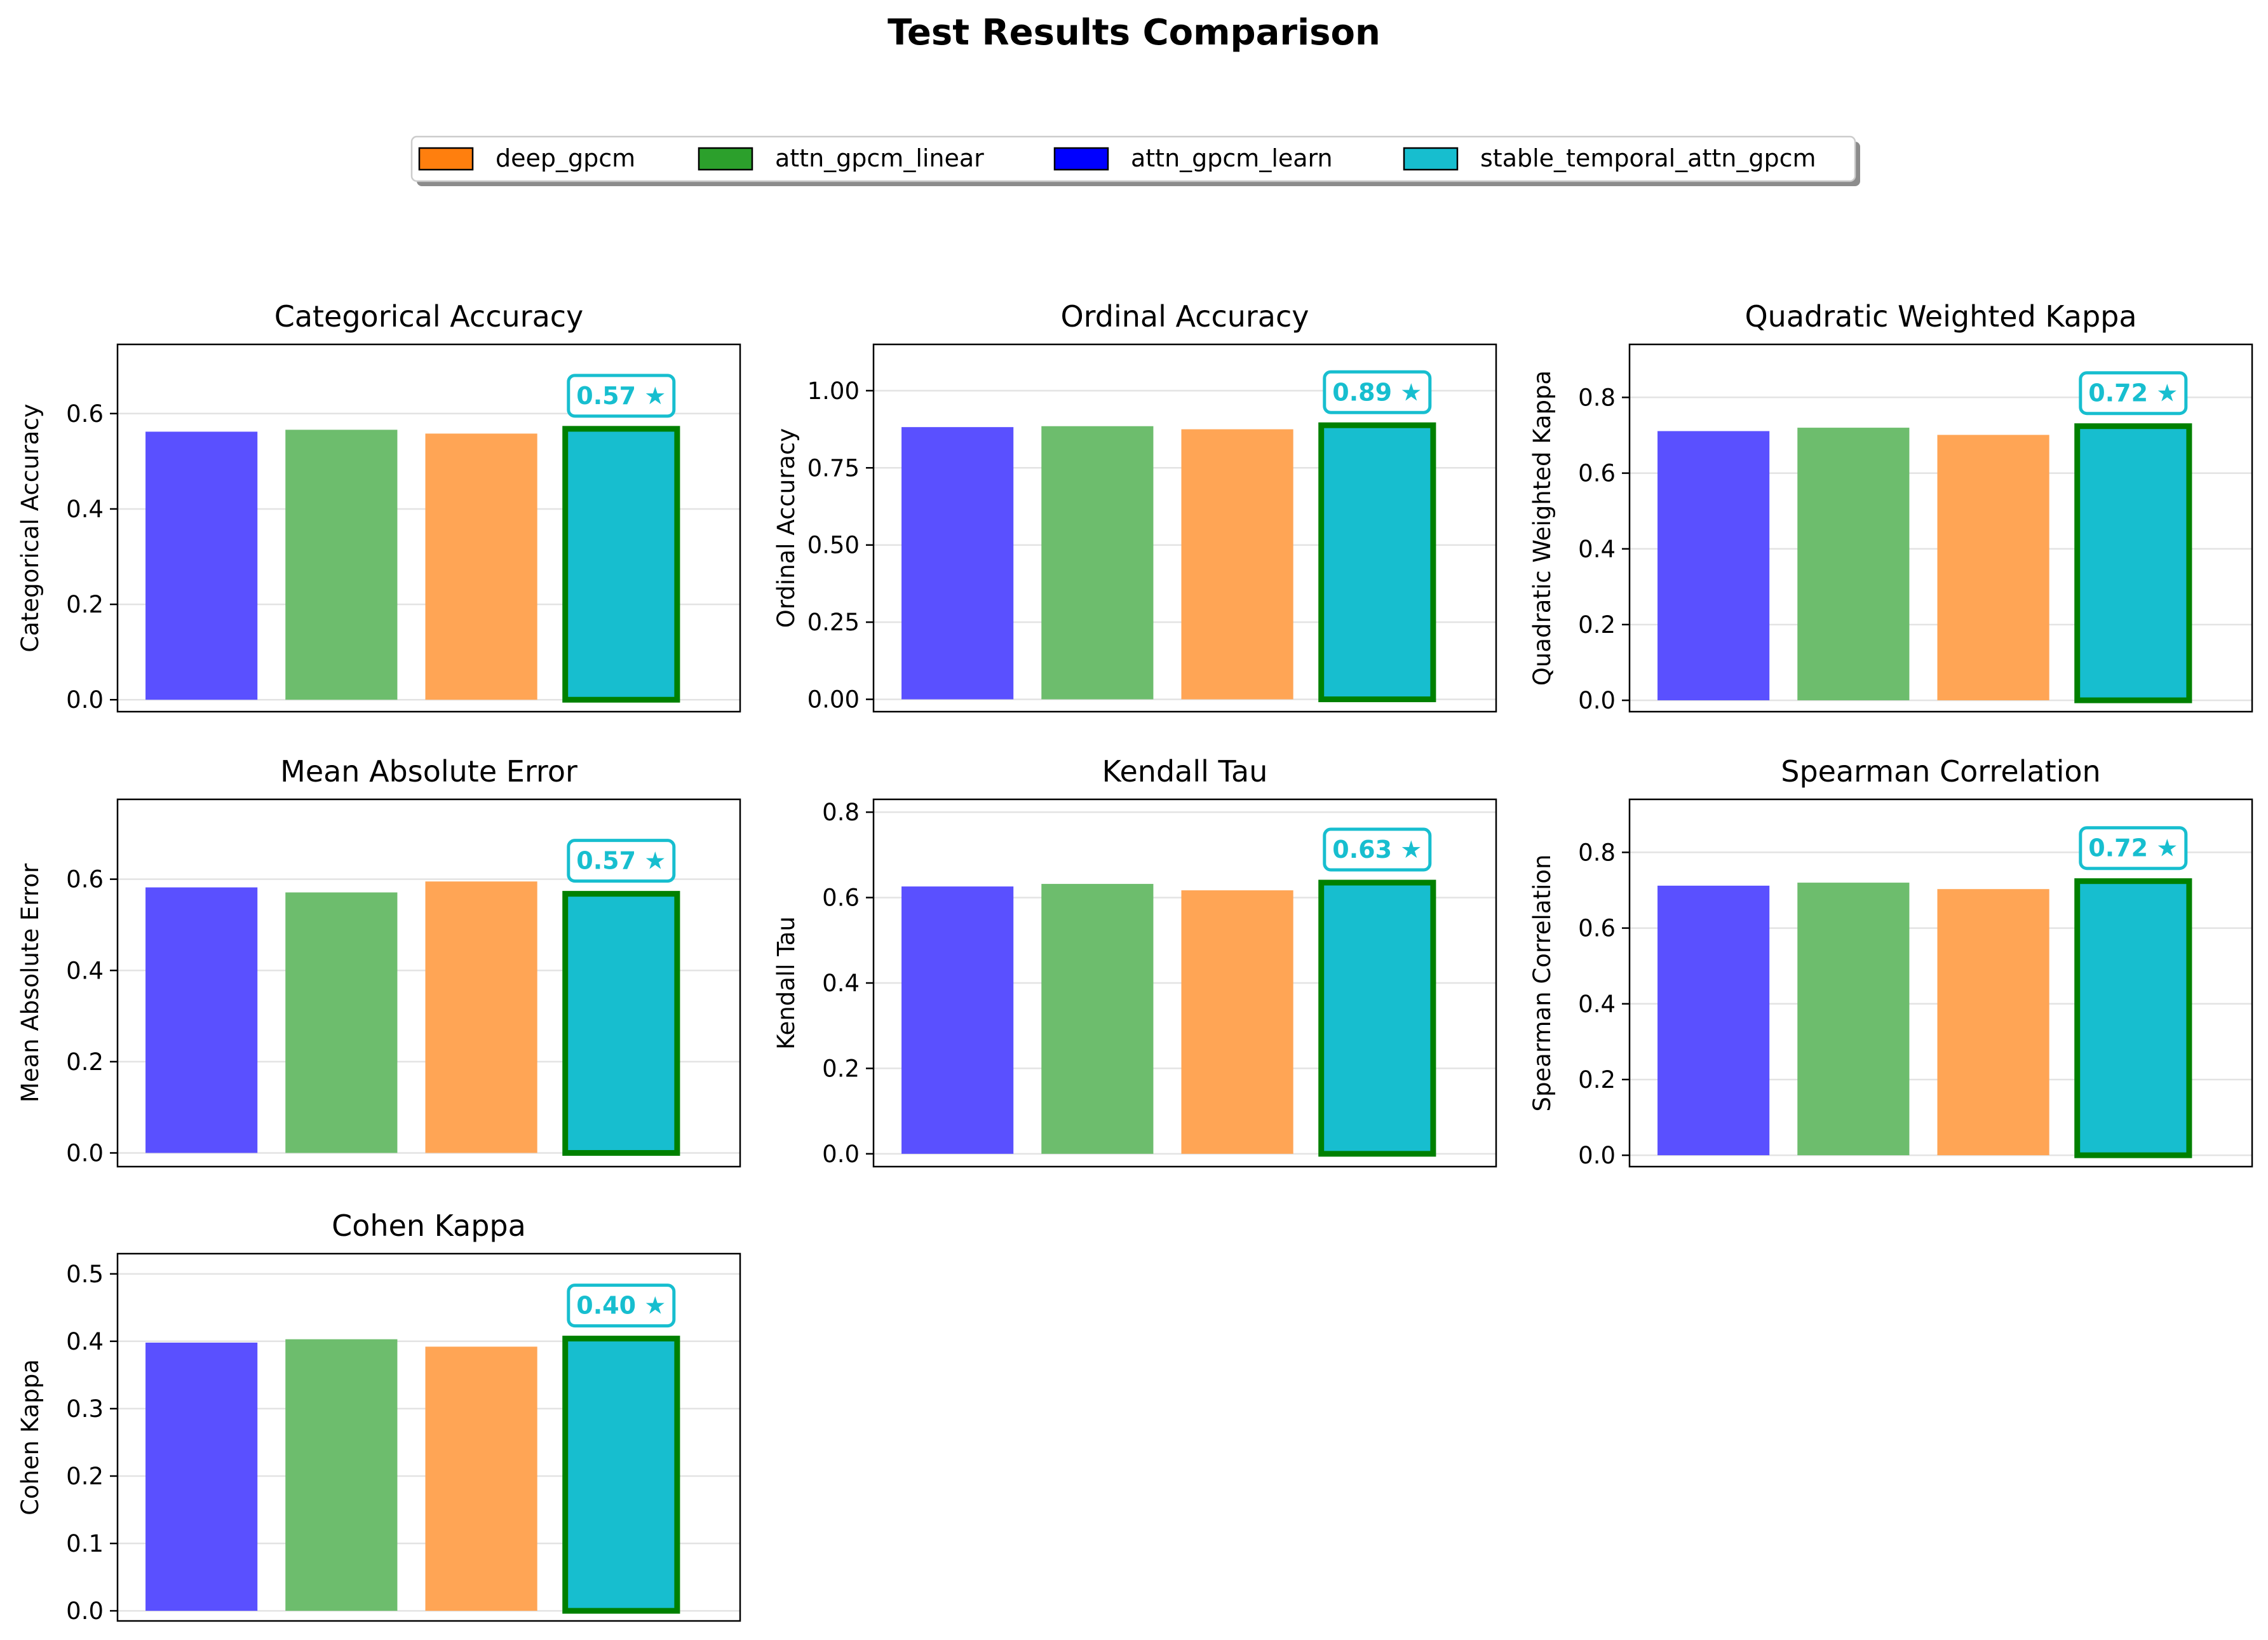 This screenshot has width=2268, height=1640. I want to click on y-tick-label: 0.00, so click(833, 700).